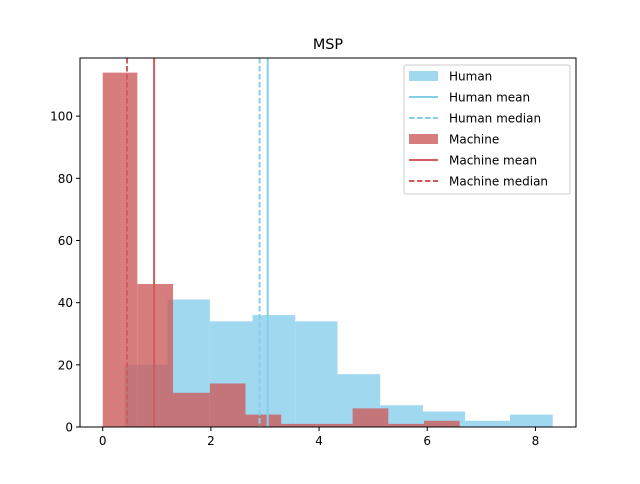 This screenshot has height=484, width=640. I want to click on x-tick-label: 6, so click(427, 441).